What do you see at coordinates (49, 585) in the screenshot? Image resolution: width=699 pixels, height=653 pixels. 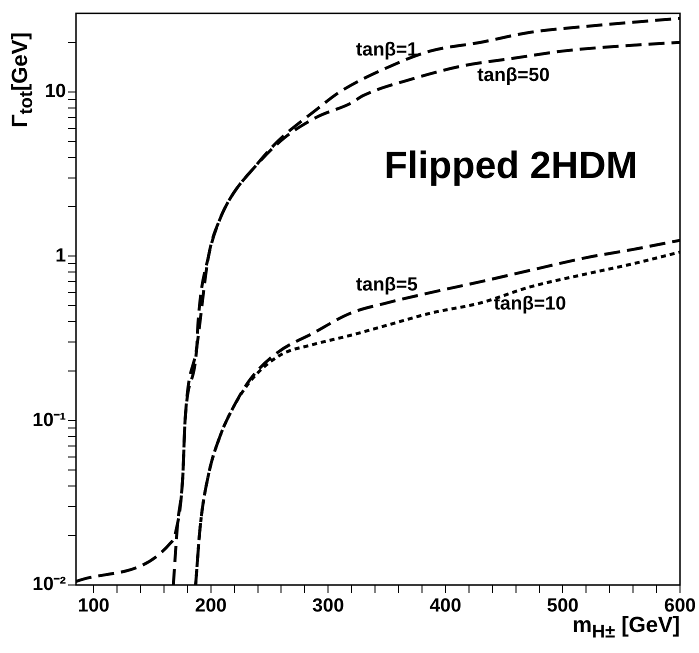 I see `y-tick-label: 10⁻²` at bounding box center [49, 585].